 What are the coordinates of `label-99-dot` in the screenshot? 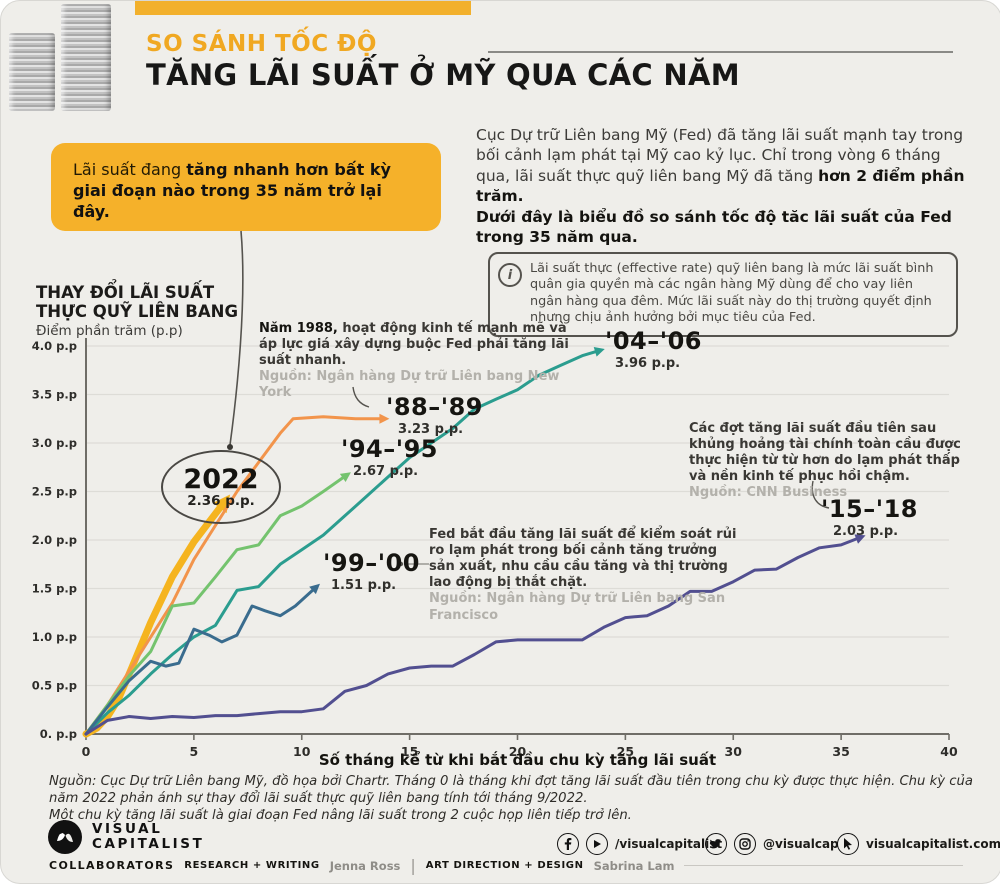 It's located at (401, 564).